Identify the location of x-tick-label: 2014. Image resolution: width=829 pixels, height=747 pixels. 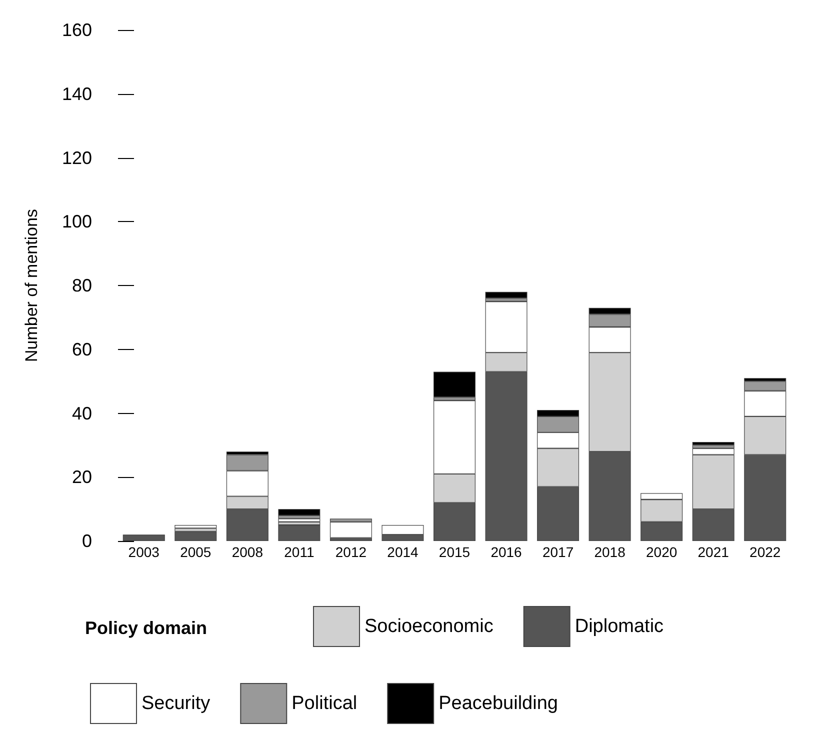
(403, 552).